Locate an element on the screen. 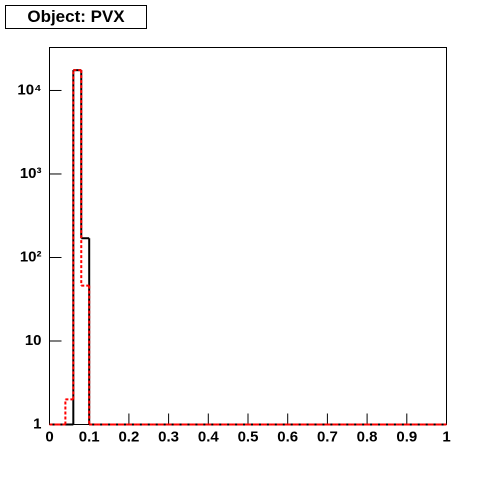 The height and width of the screenshot is (477, 496). x-tick-label: 0 is located at coordinates (49, 436).